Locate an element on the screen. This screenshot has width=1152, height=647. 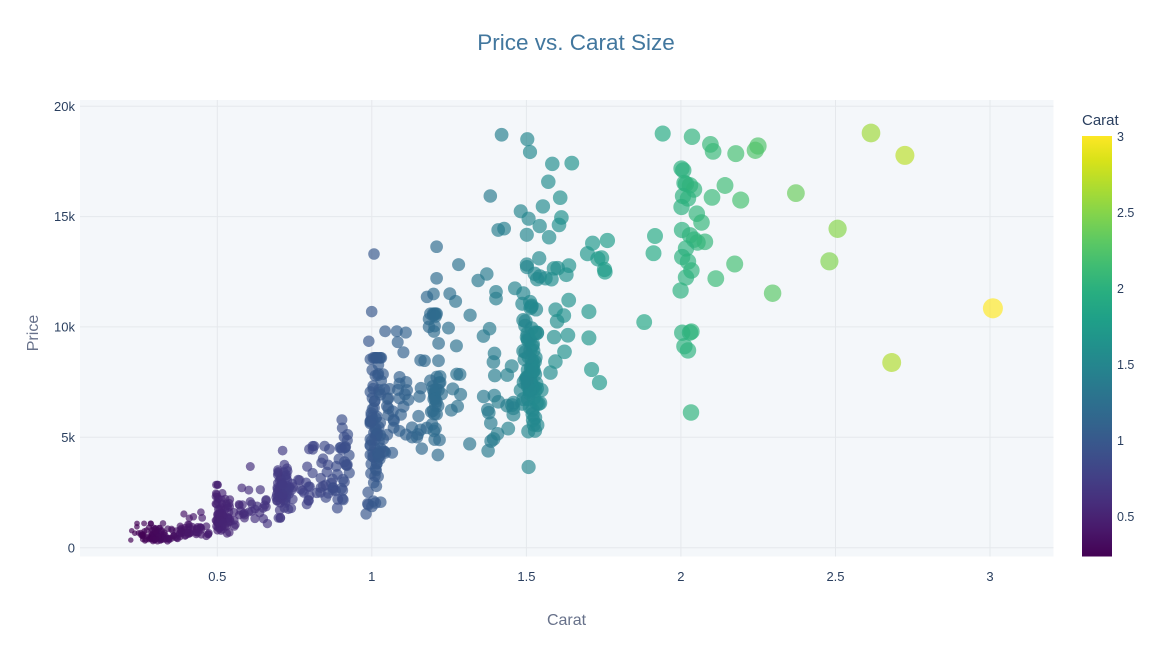
svg-text: Price is located at coordinates (33, 333).